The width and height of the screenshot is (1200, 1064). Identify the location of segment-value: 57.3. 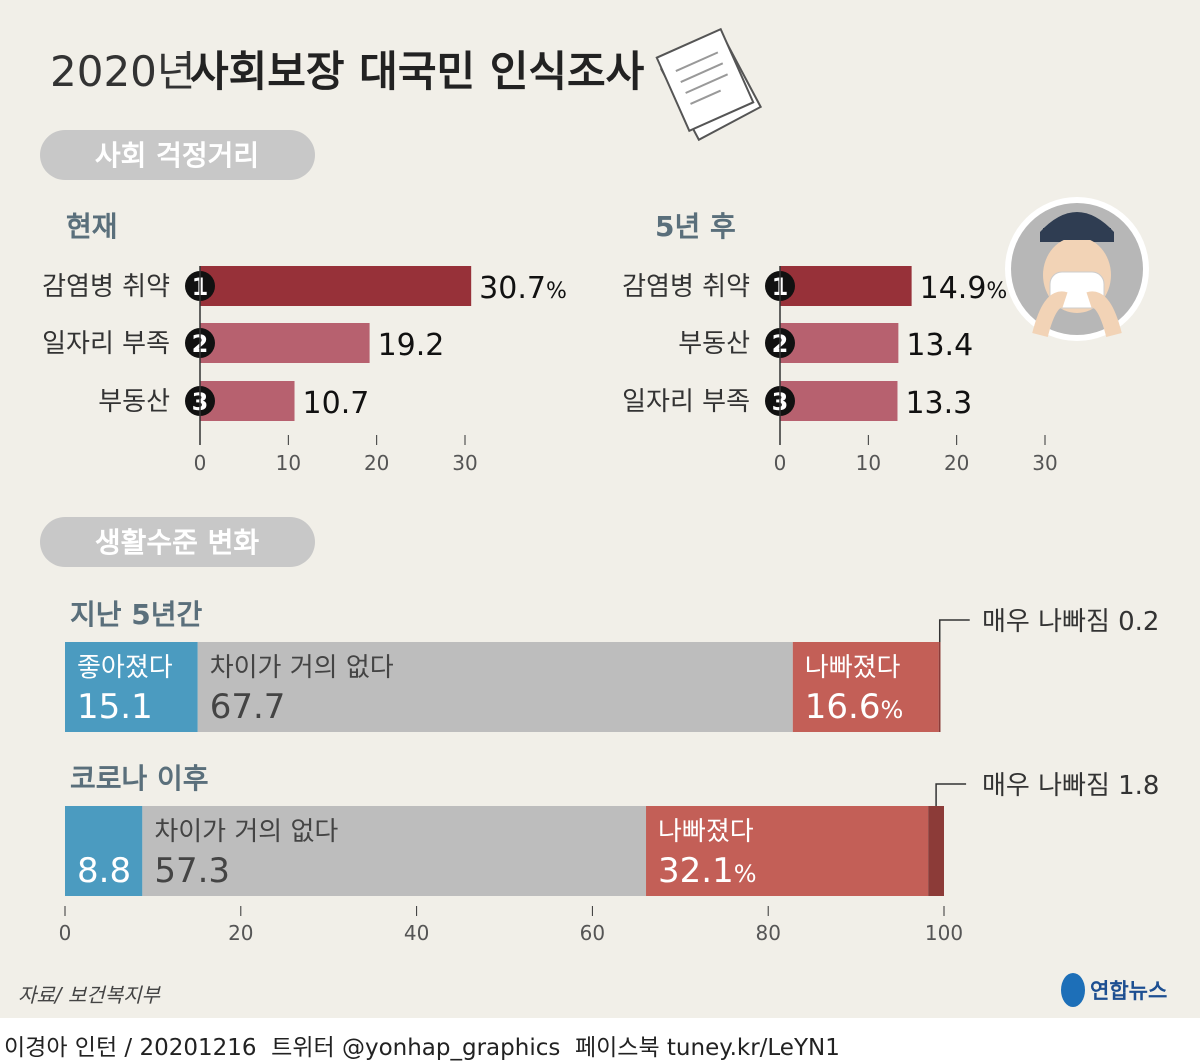
(192, 871).